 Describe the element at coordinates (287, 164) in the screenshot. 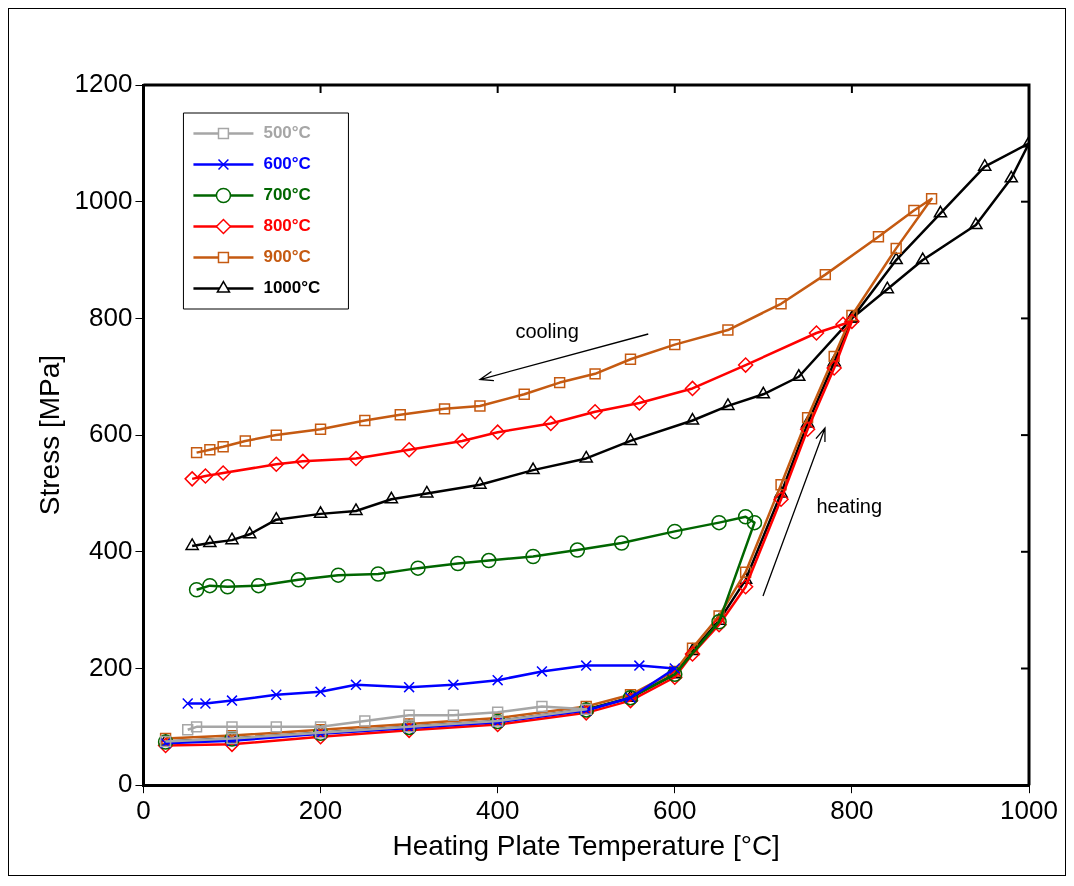

I see `legend-label: 600°C` at that location.